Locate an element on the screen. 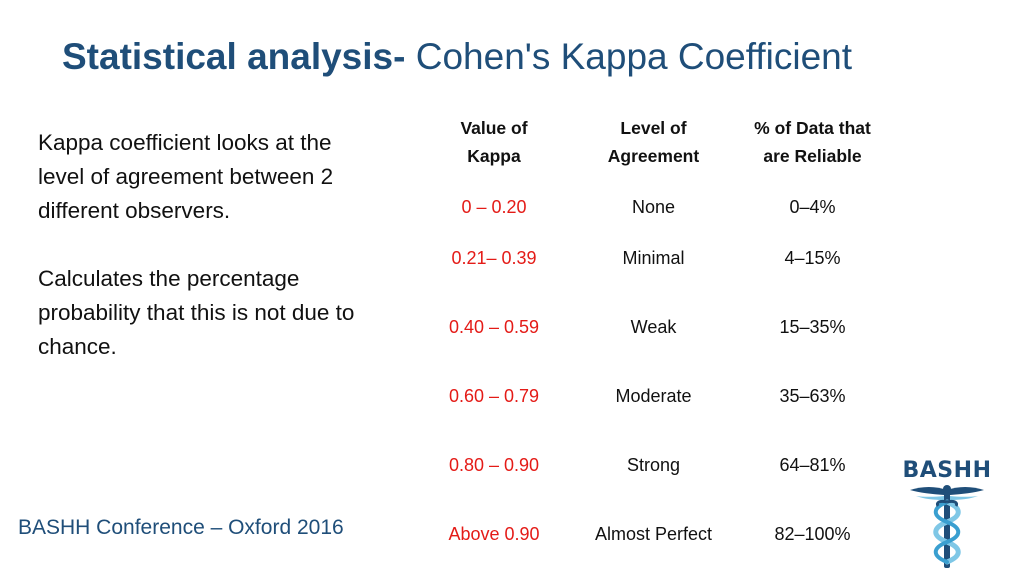 The height and width of the screenshot is (576, 1024). header-level-line-2: Agreement is located at coordinates (653, 156).